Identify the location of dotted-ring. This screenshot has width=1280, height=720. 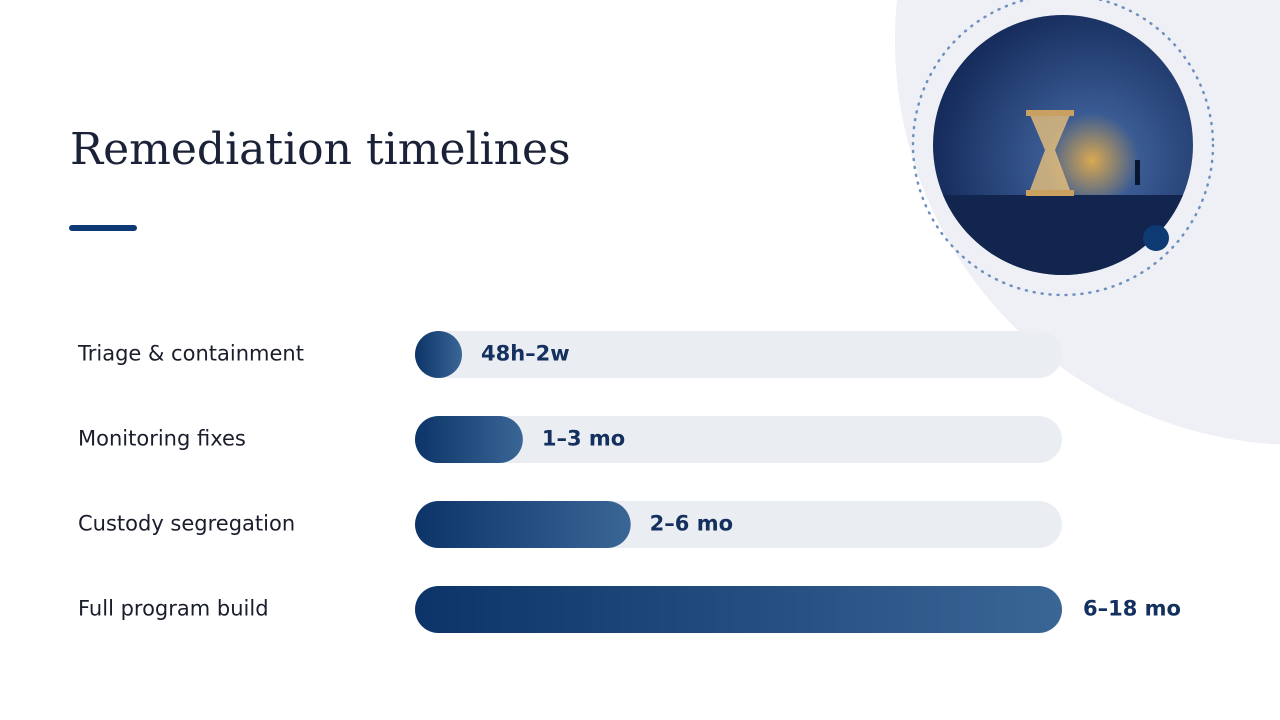
(1063, 148).